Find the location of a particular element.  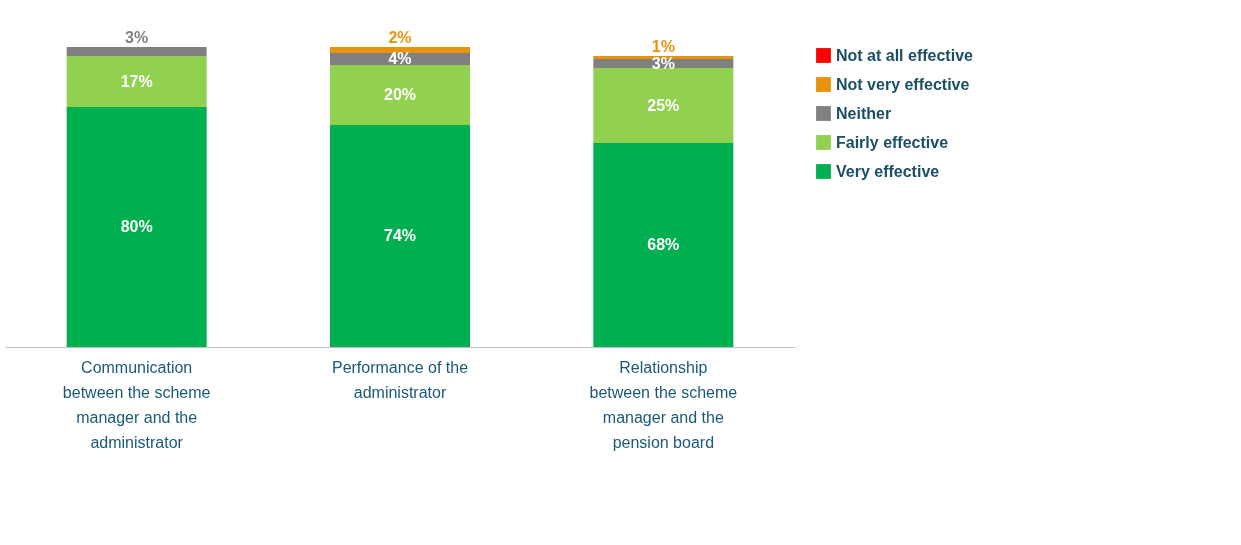

data-label: 74% is located at coordinates (400, 235).